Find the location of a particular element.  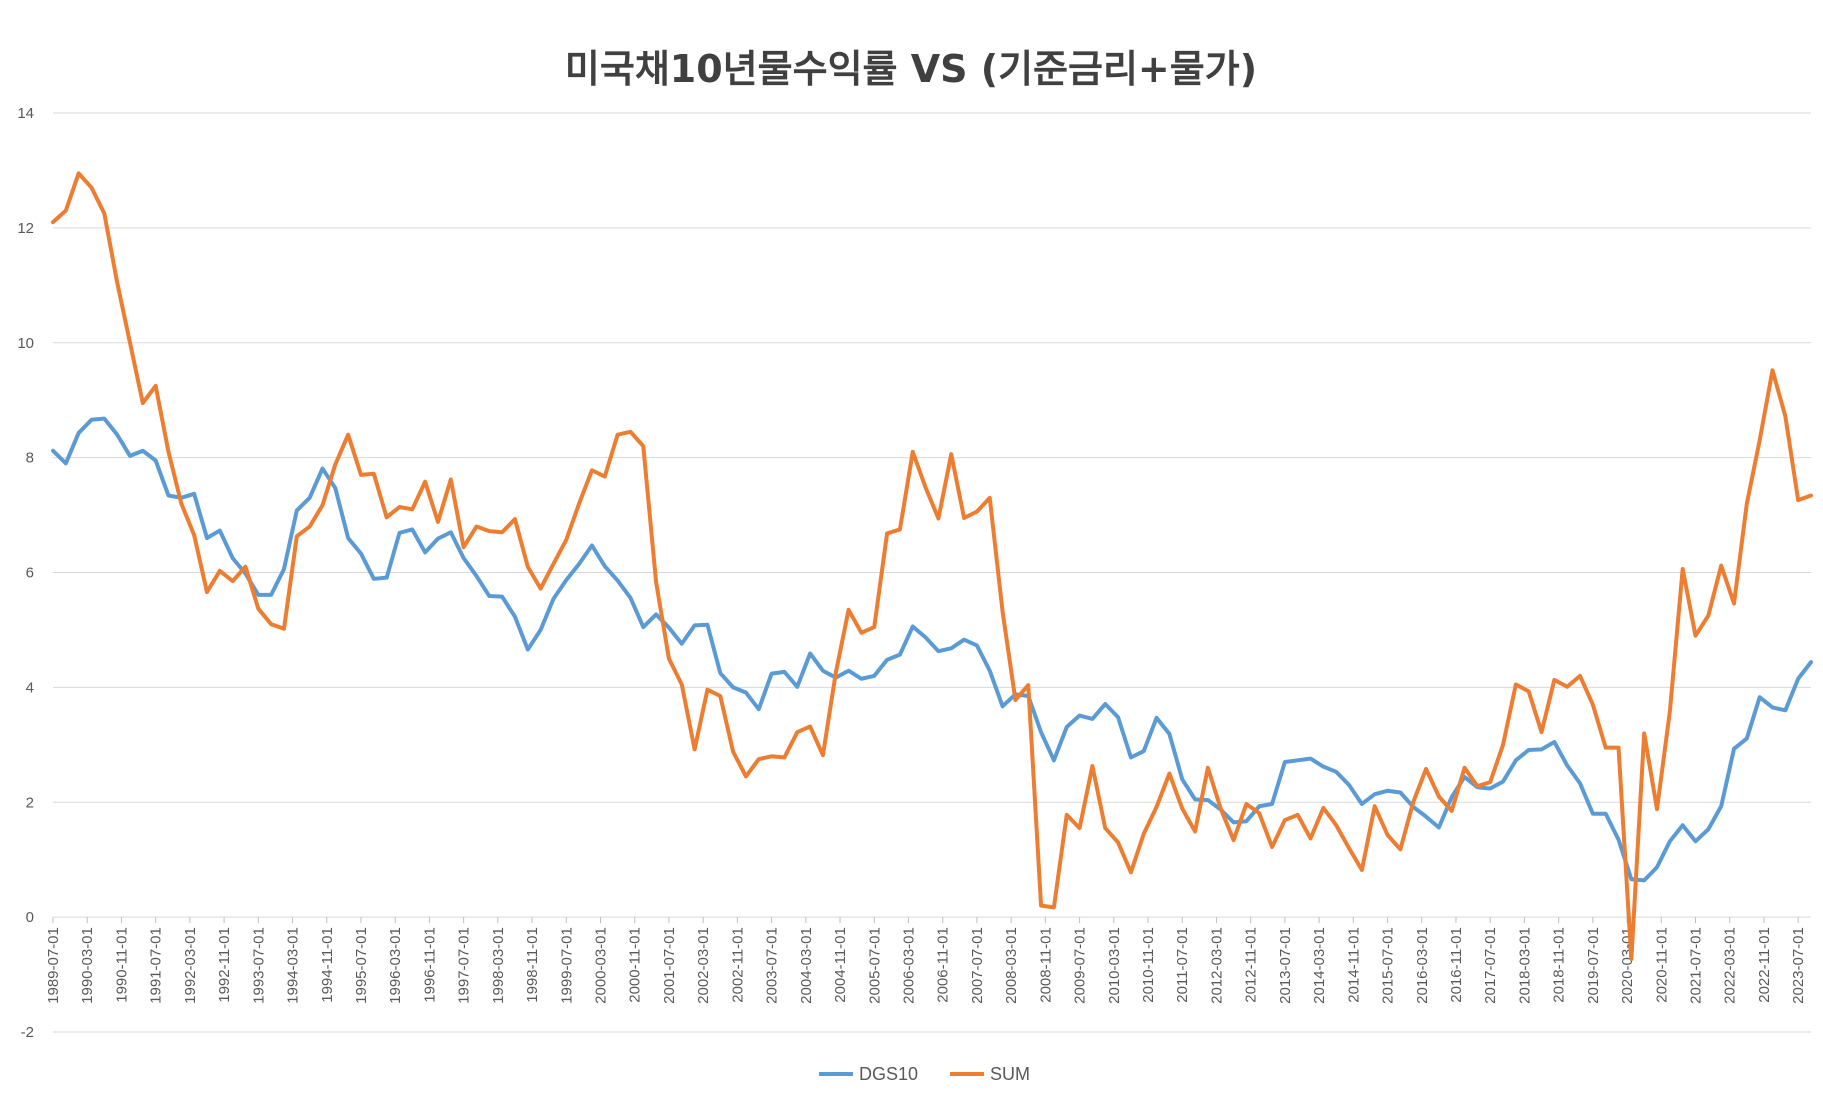

x-tick-label: 1991-07-01 is located at coordinates (156, 965).